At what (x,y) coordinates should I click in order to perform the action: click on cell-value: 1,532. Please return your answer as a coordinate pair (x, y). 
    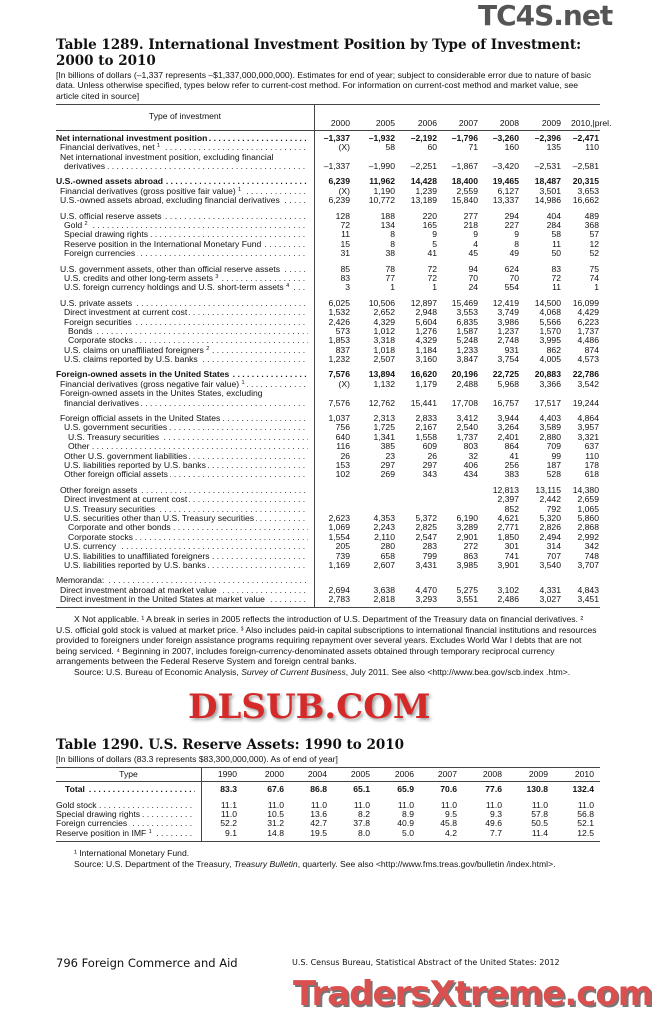
    Looking at the image, I should click on (339, 312).